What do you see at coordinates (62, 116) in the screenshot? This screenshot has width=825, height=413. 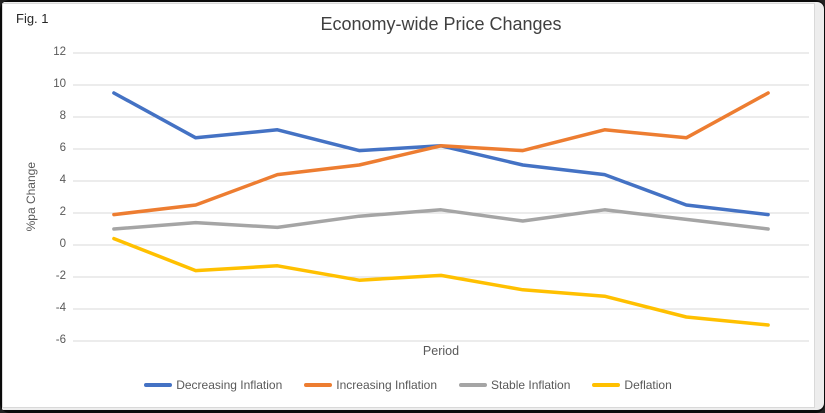 I see `y-axis-tick-label: 8` at bounding box center [62, 116].